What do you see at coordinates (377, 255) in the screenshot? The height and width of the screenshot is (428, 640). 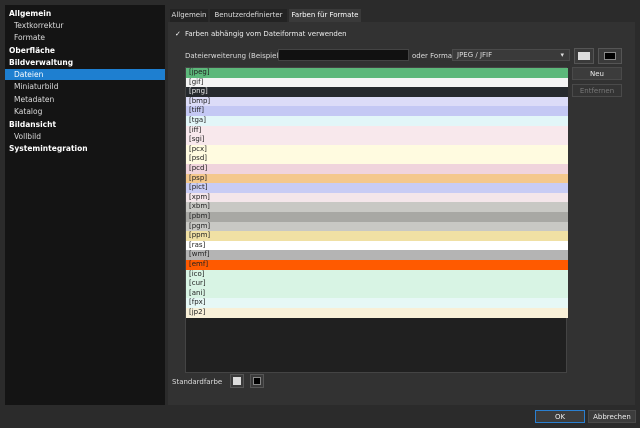 I see `format-row: [wmf]` at bounding box center [377, 255].